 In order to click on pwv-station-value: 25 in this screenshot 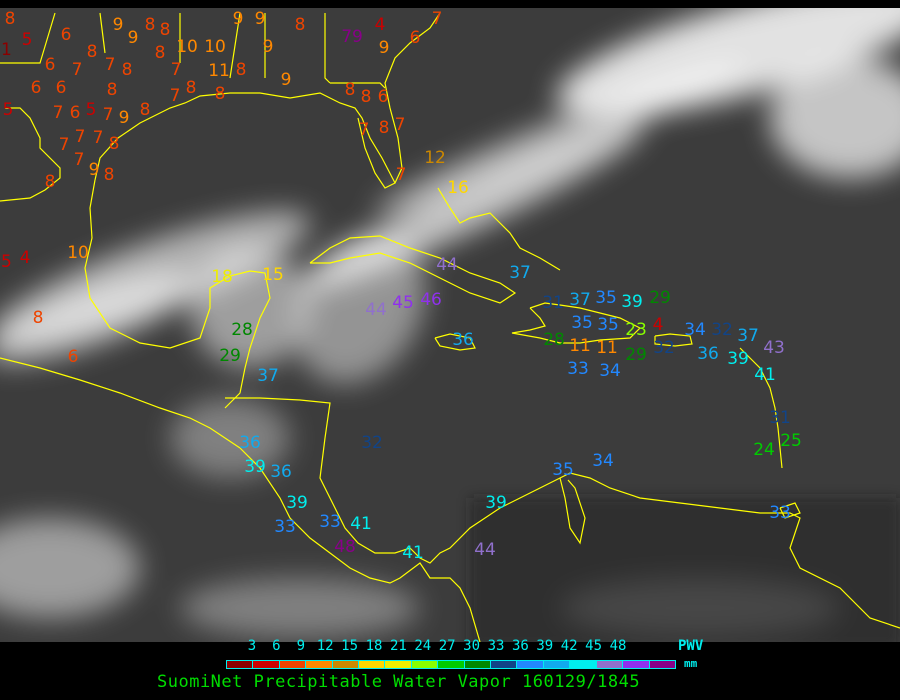, I will do `click(791, 441)`.